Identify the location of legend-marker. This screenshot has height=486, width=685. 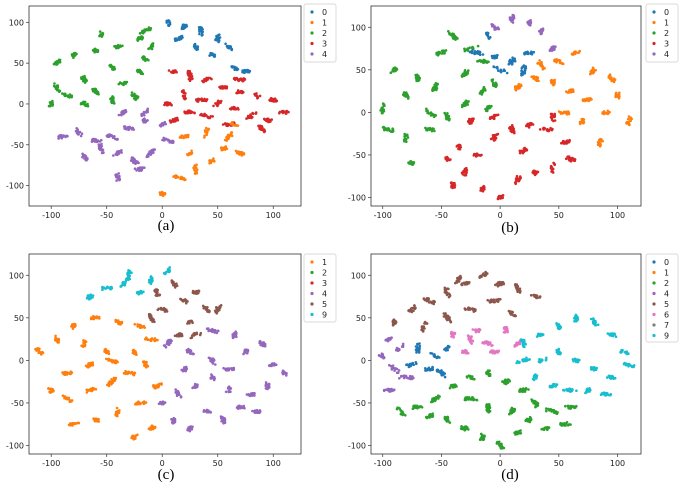
(312, 54).